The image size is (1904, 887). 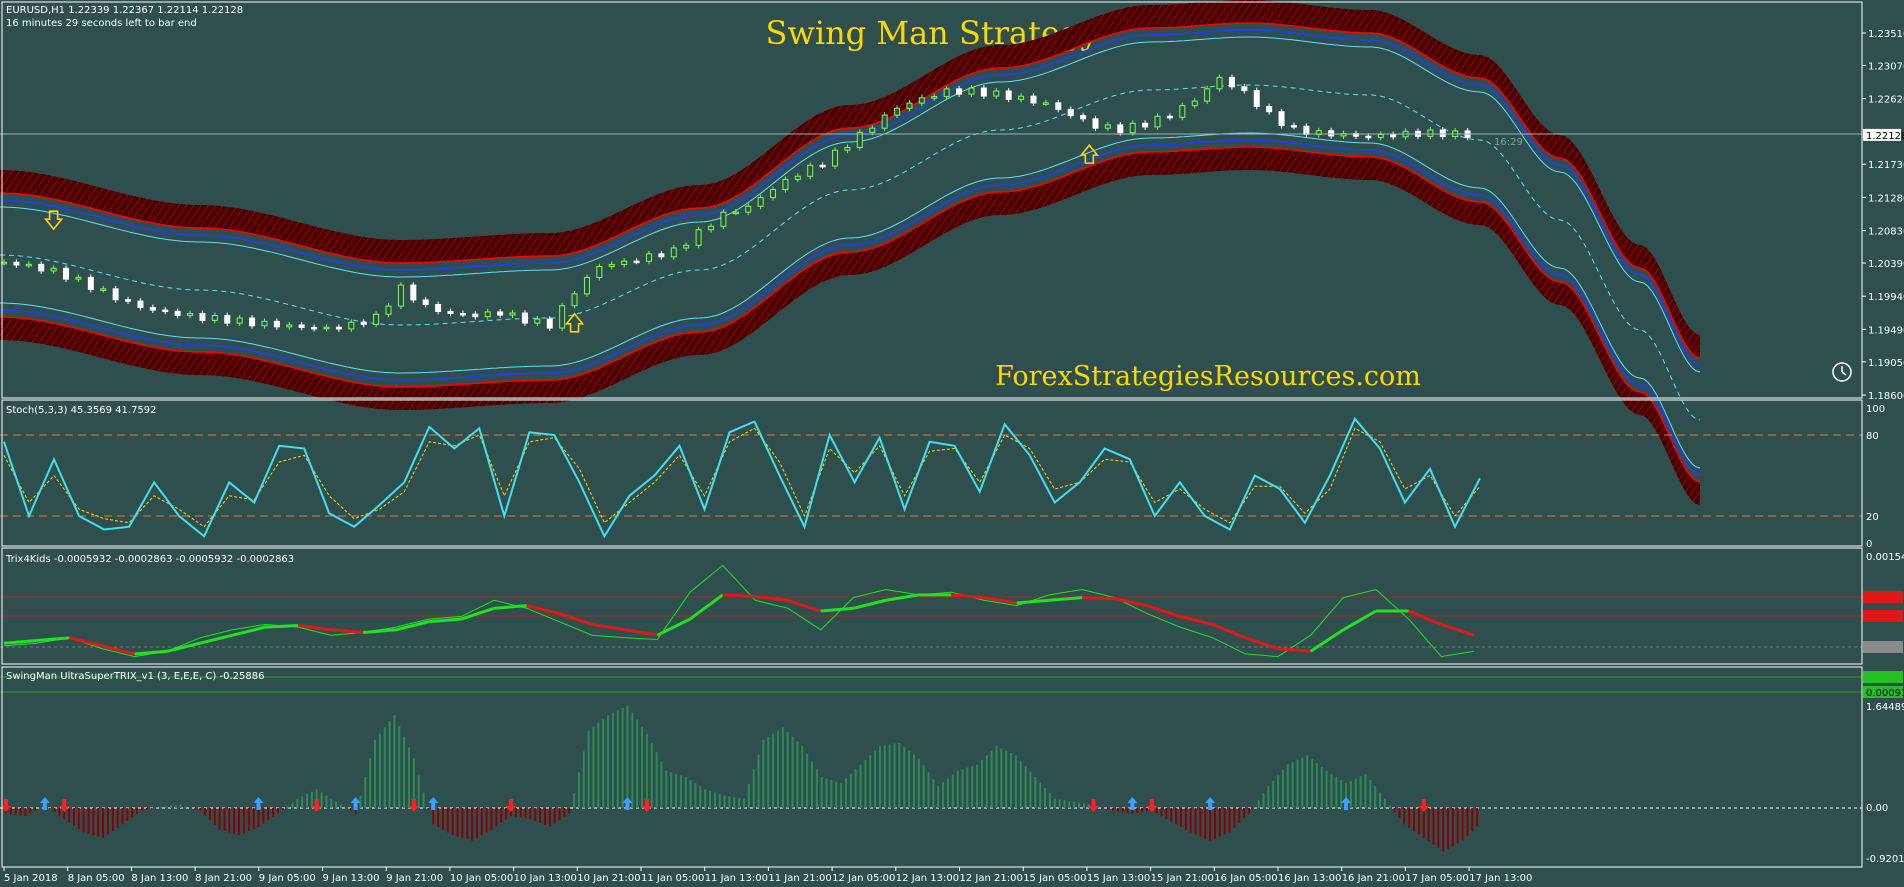 I want to click on histogram-tick-label: 0.00, so click(x=1877, y=808).